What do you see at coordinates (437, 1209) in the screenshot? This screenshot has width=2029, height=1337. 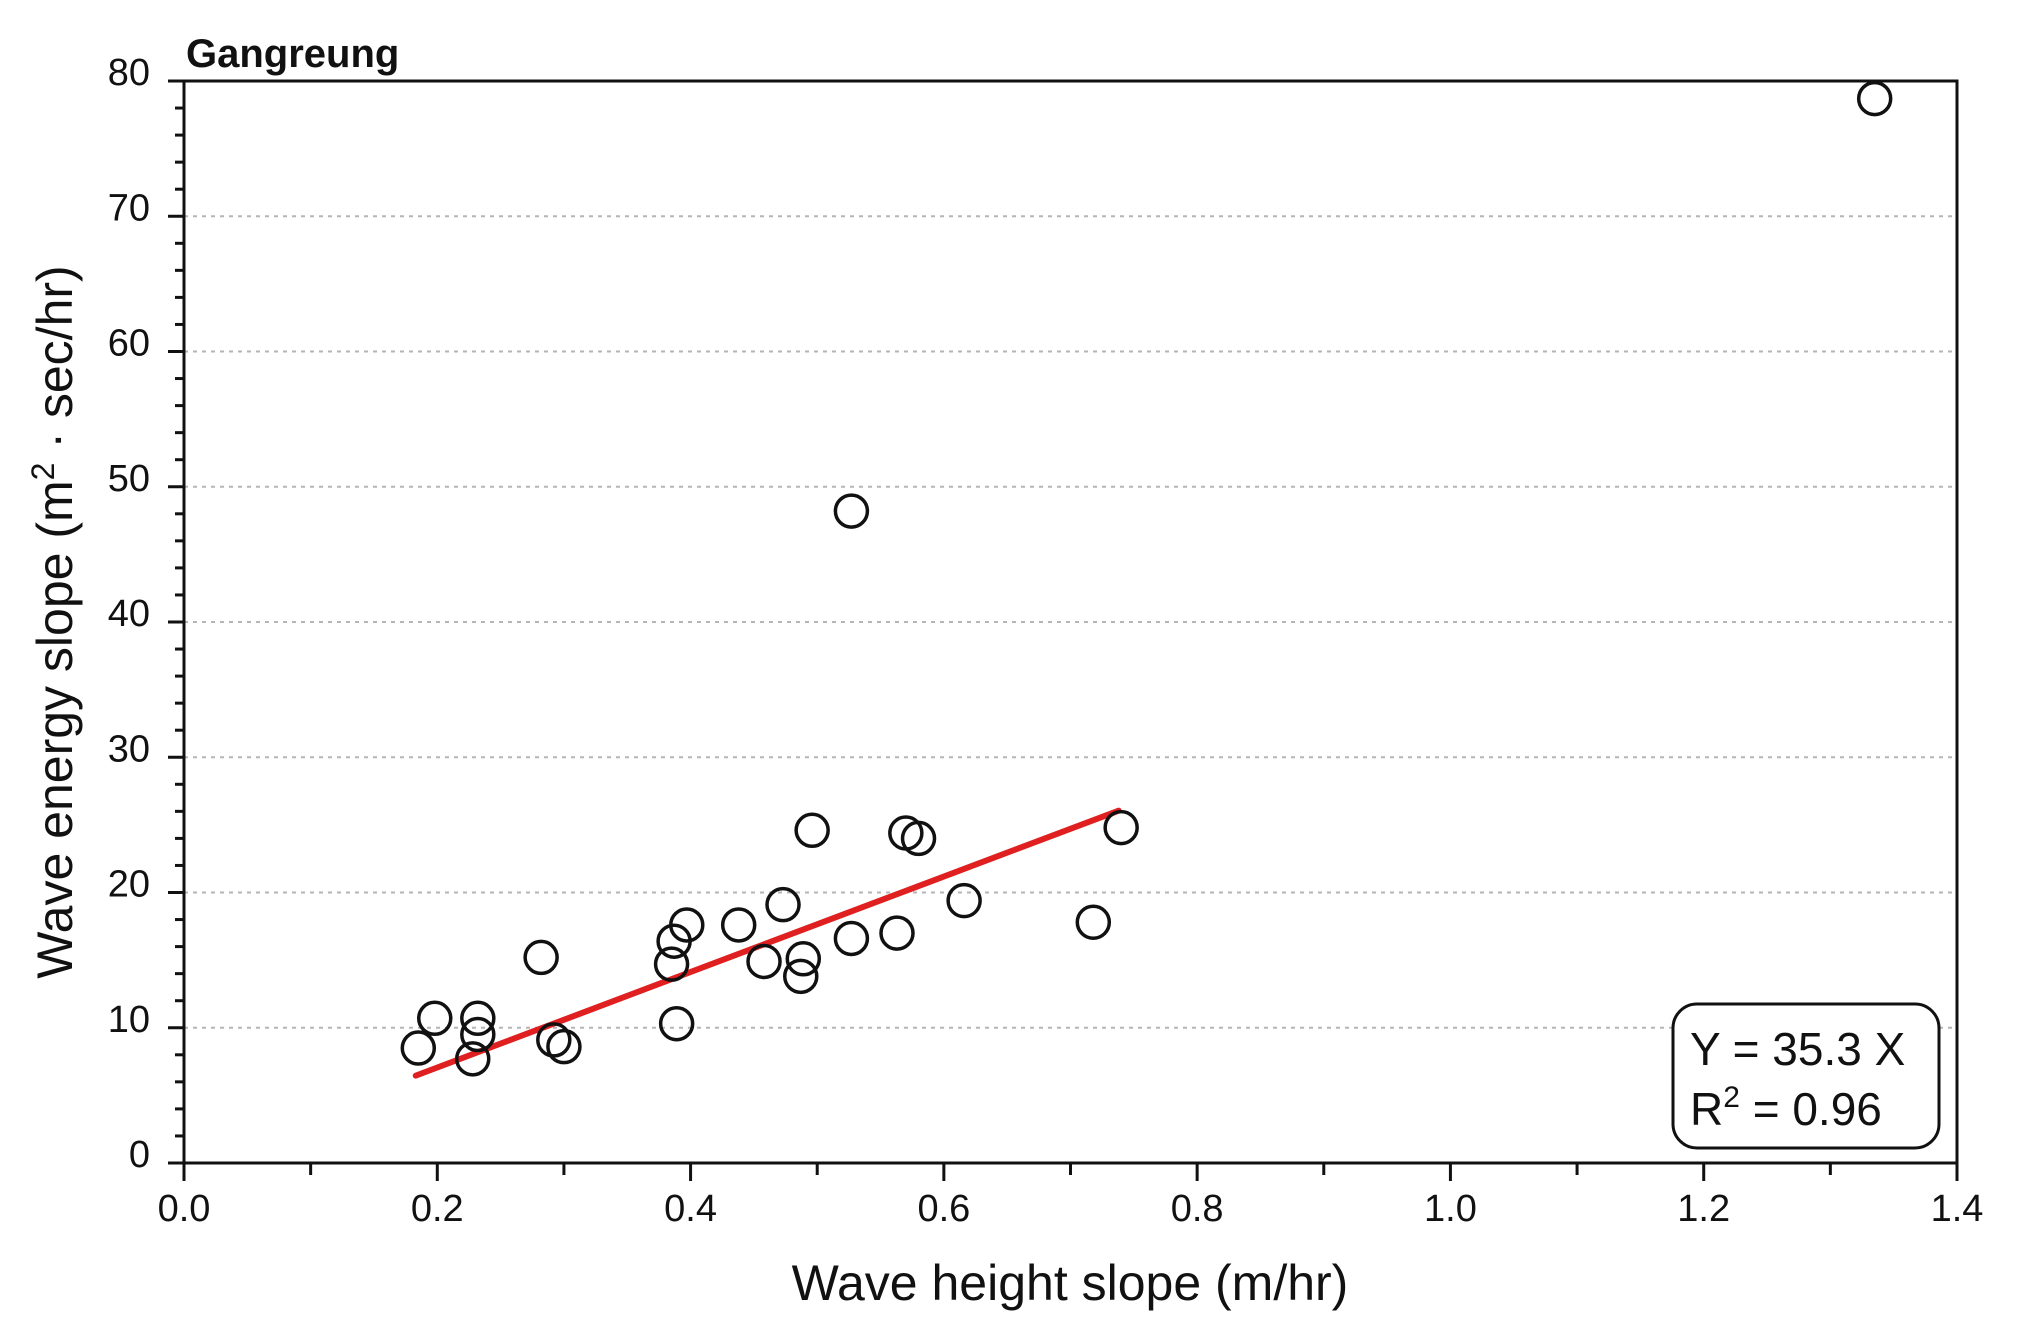 I see `x-tick-label: 0.2` at bounding box center [437, 1209].